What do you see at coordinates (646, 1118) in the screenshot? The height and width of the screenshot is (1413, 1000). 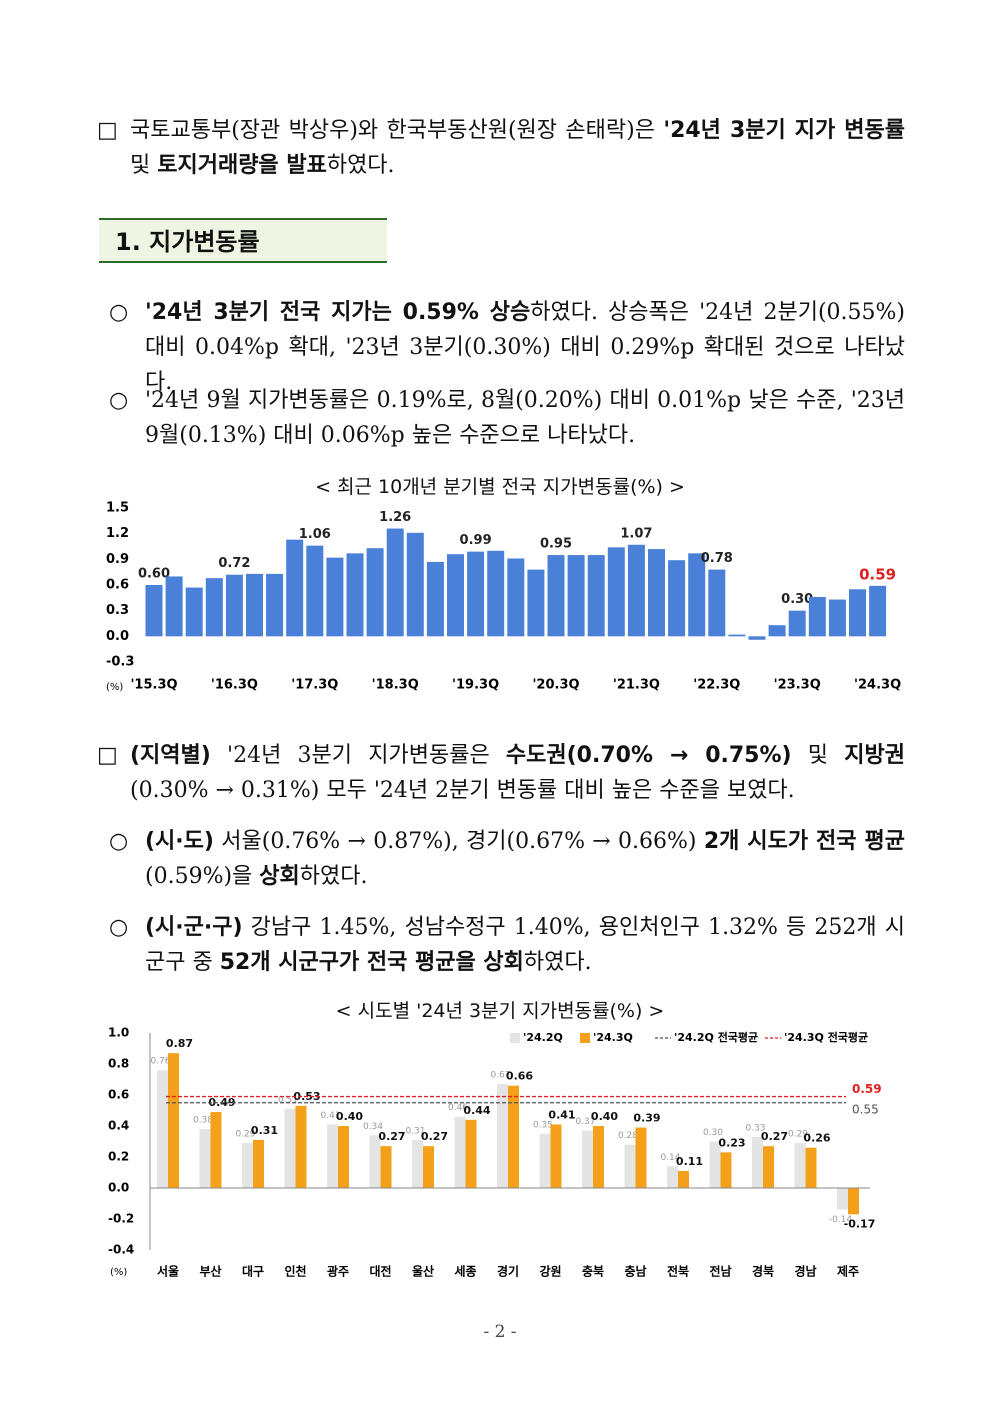 I see `value-label: 0.39` at bounding box center [646, 1118].